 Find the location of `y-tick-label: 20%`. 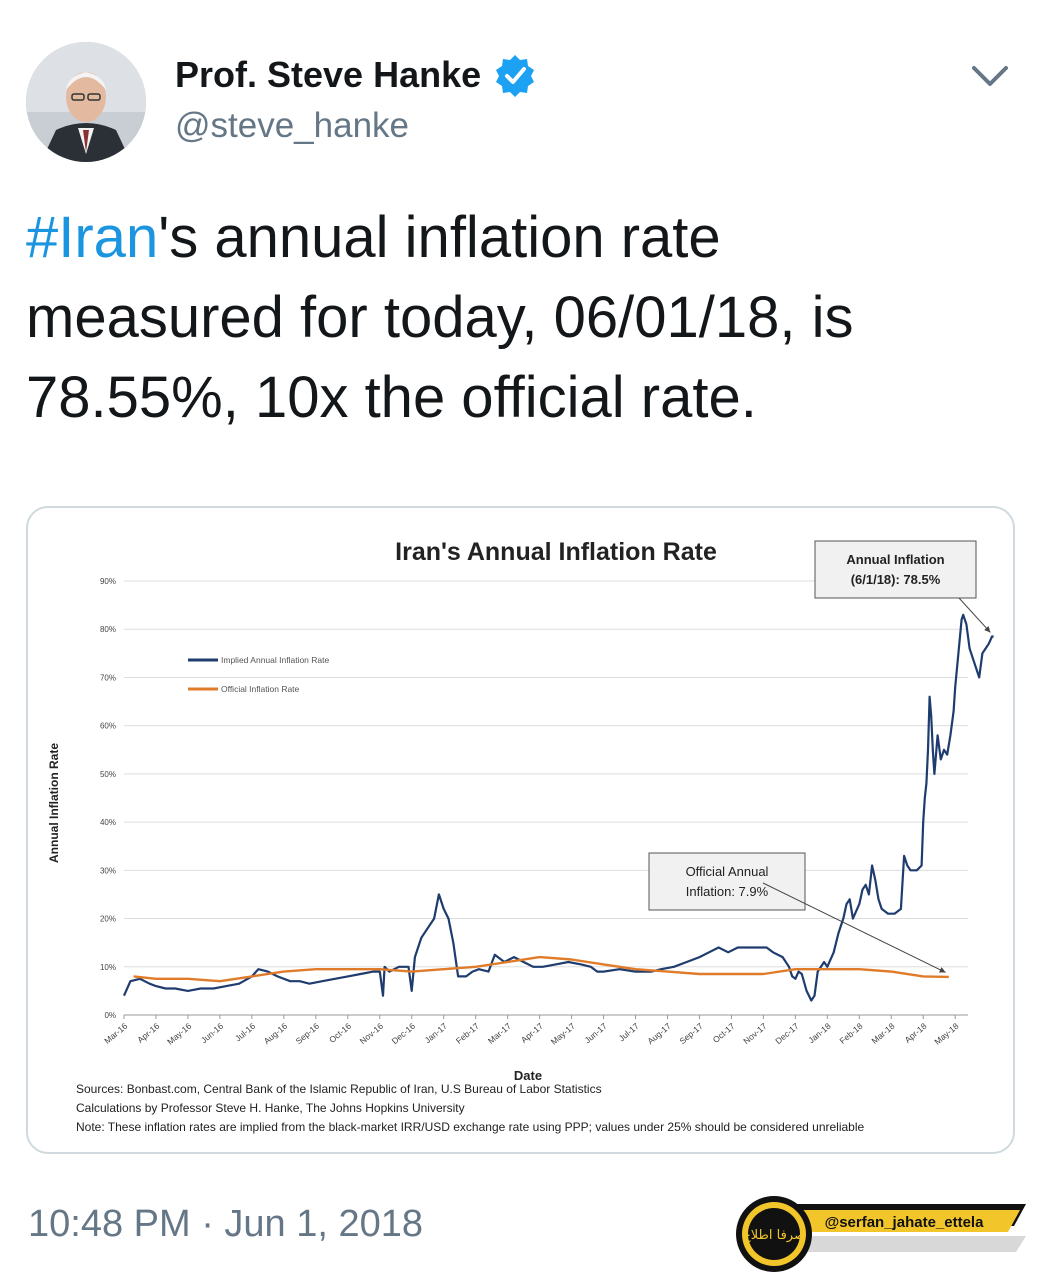

y-tick-label: 20% is located at coordinates (108, 919).